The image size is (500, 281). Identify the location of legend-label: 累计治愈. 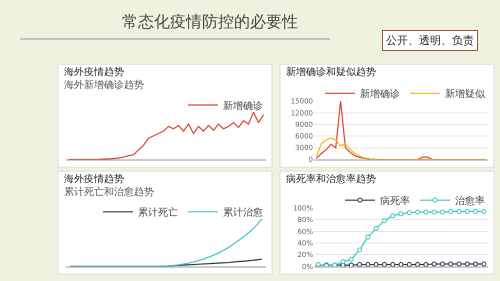
(243, 212).